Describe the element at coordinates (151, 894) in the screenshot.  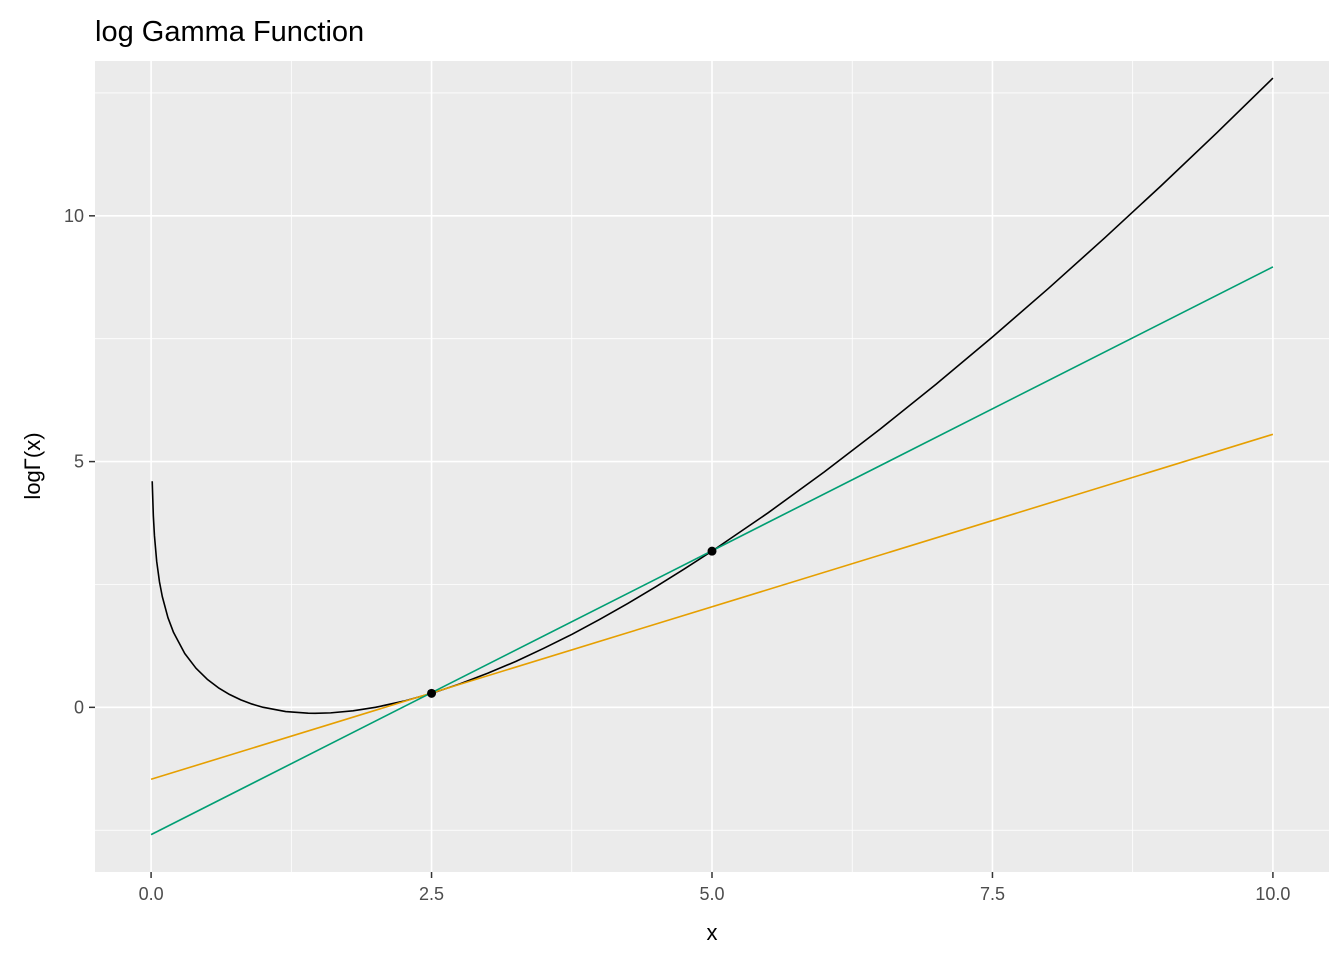
I see `x-tick-label: 0.0` at that location.